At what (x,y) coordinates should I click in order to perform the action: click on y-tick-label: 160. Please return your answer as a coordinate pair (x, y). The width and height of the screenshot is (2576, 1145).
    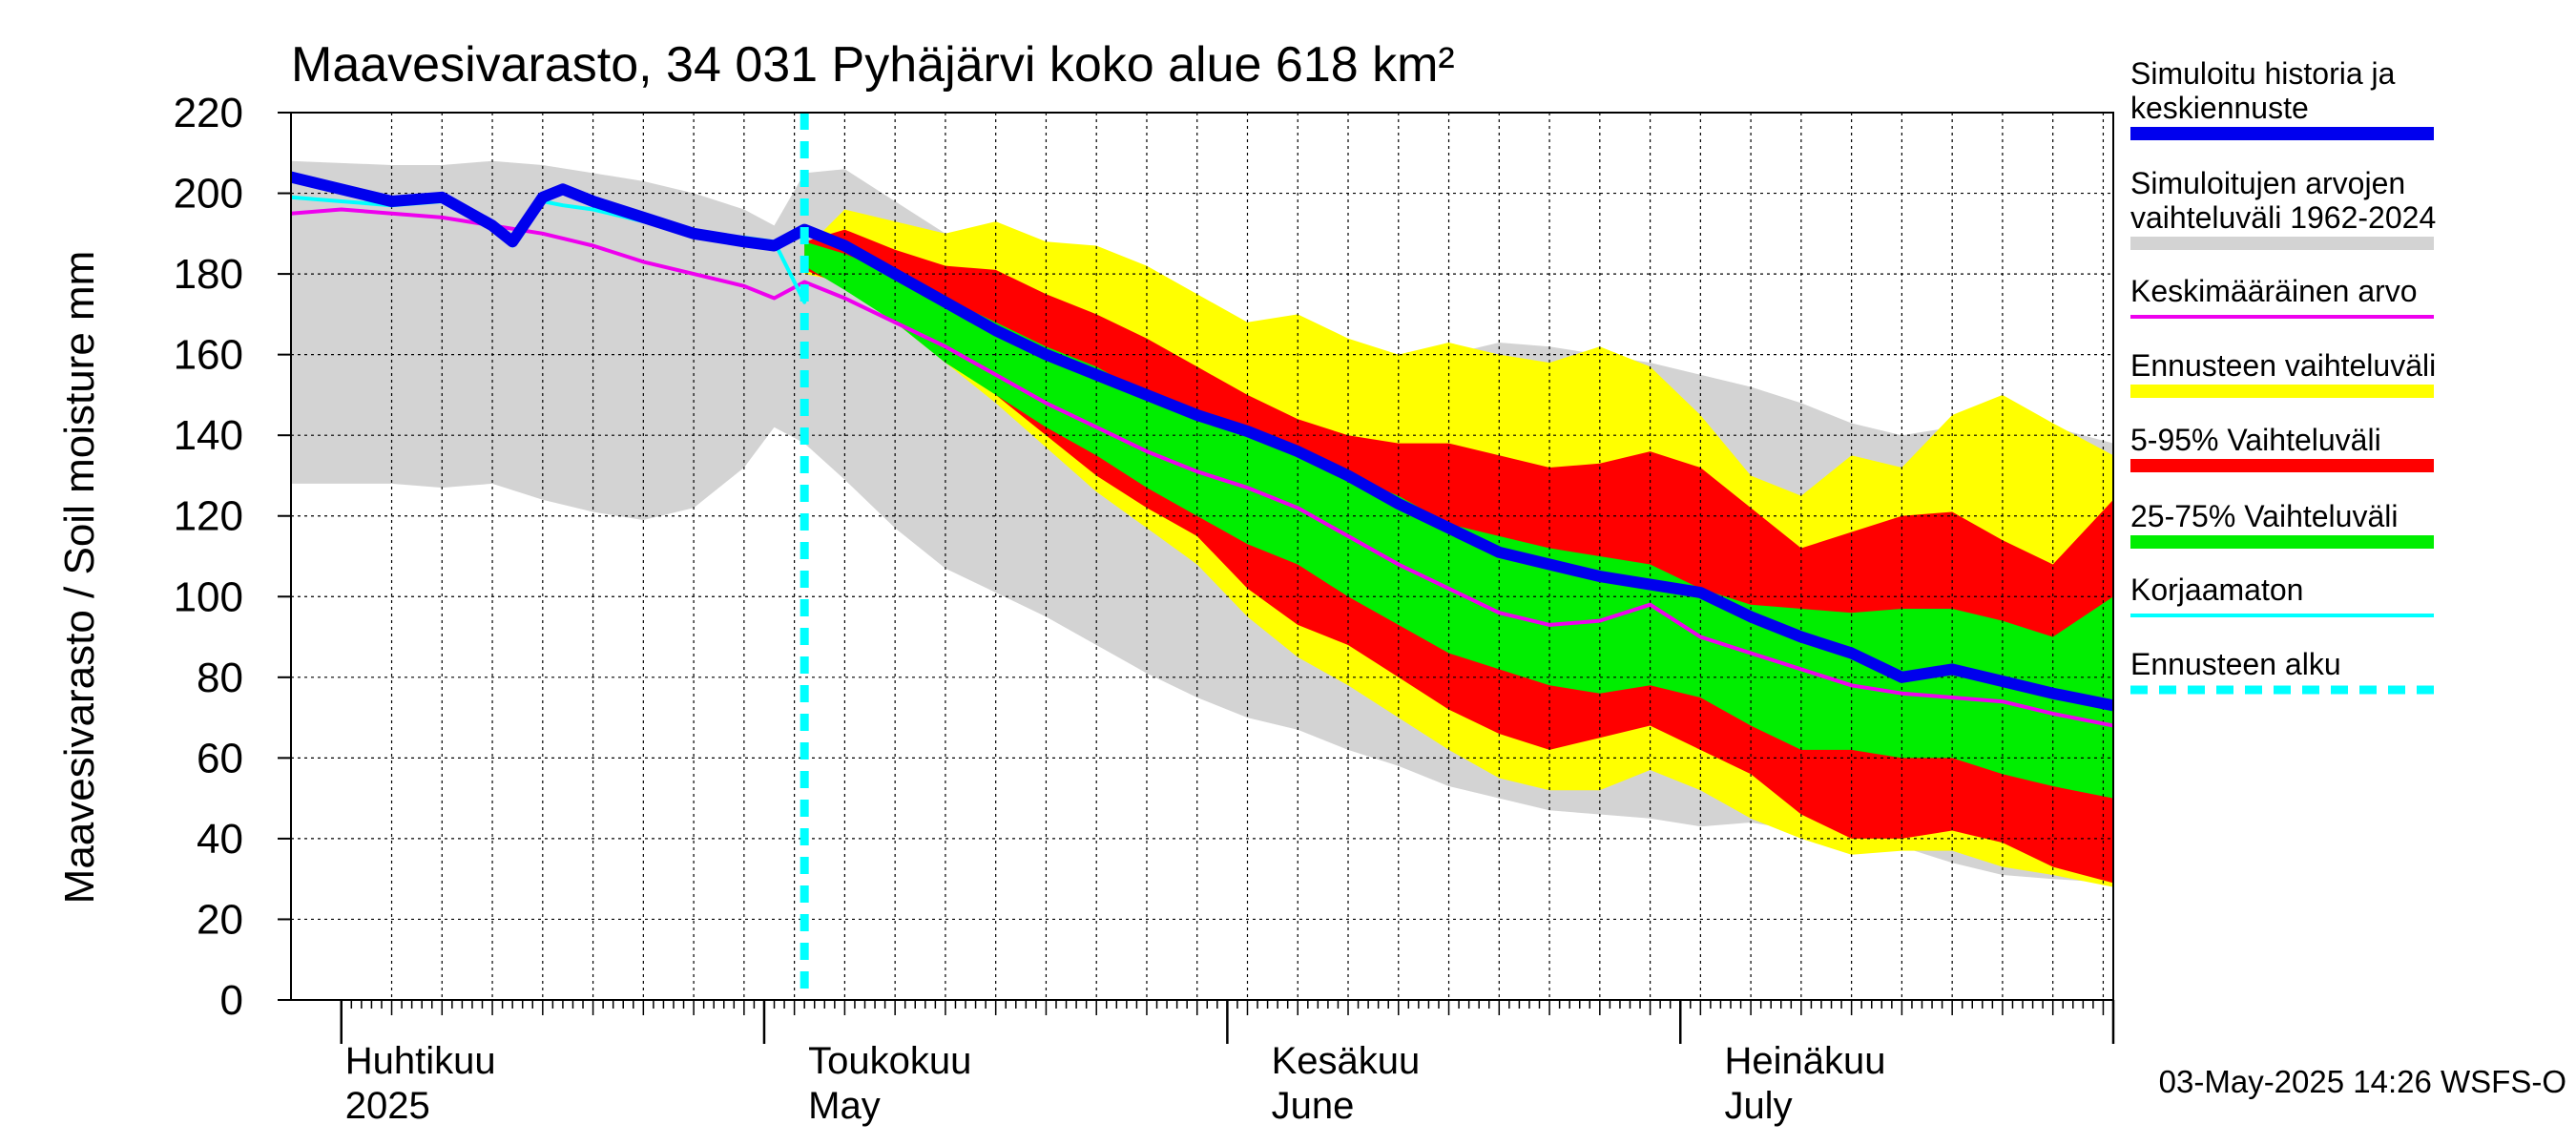
    Looking at the image, I should click on (208, 355).